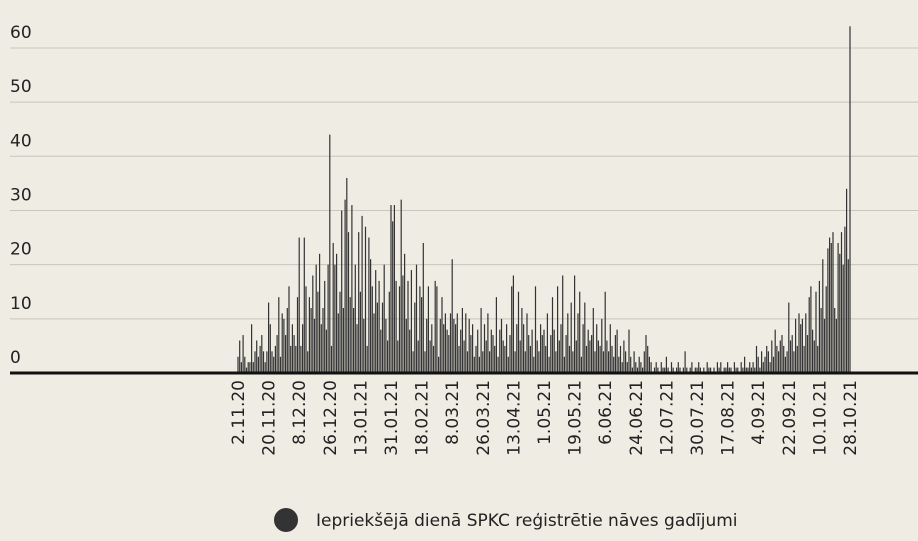 This screenshot has width=918, height=541. What do you see at coordinates (667, 418) in the screenshot?
I see `x-tick-label: 12.07.21` at bounding box center [667, 418].